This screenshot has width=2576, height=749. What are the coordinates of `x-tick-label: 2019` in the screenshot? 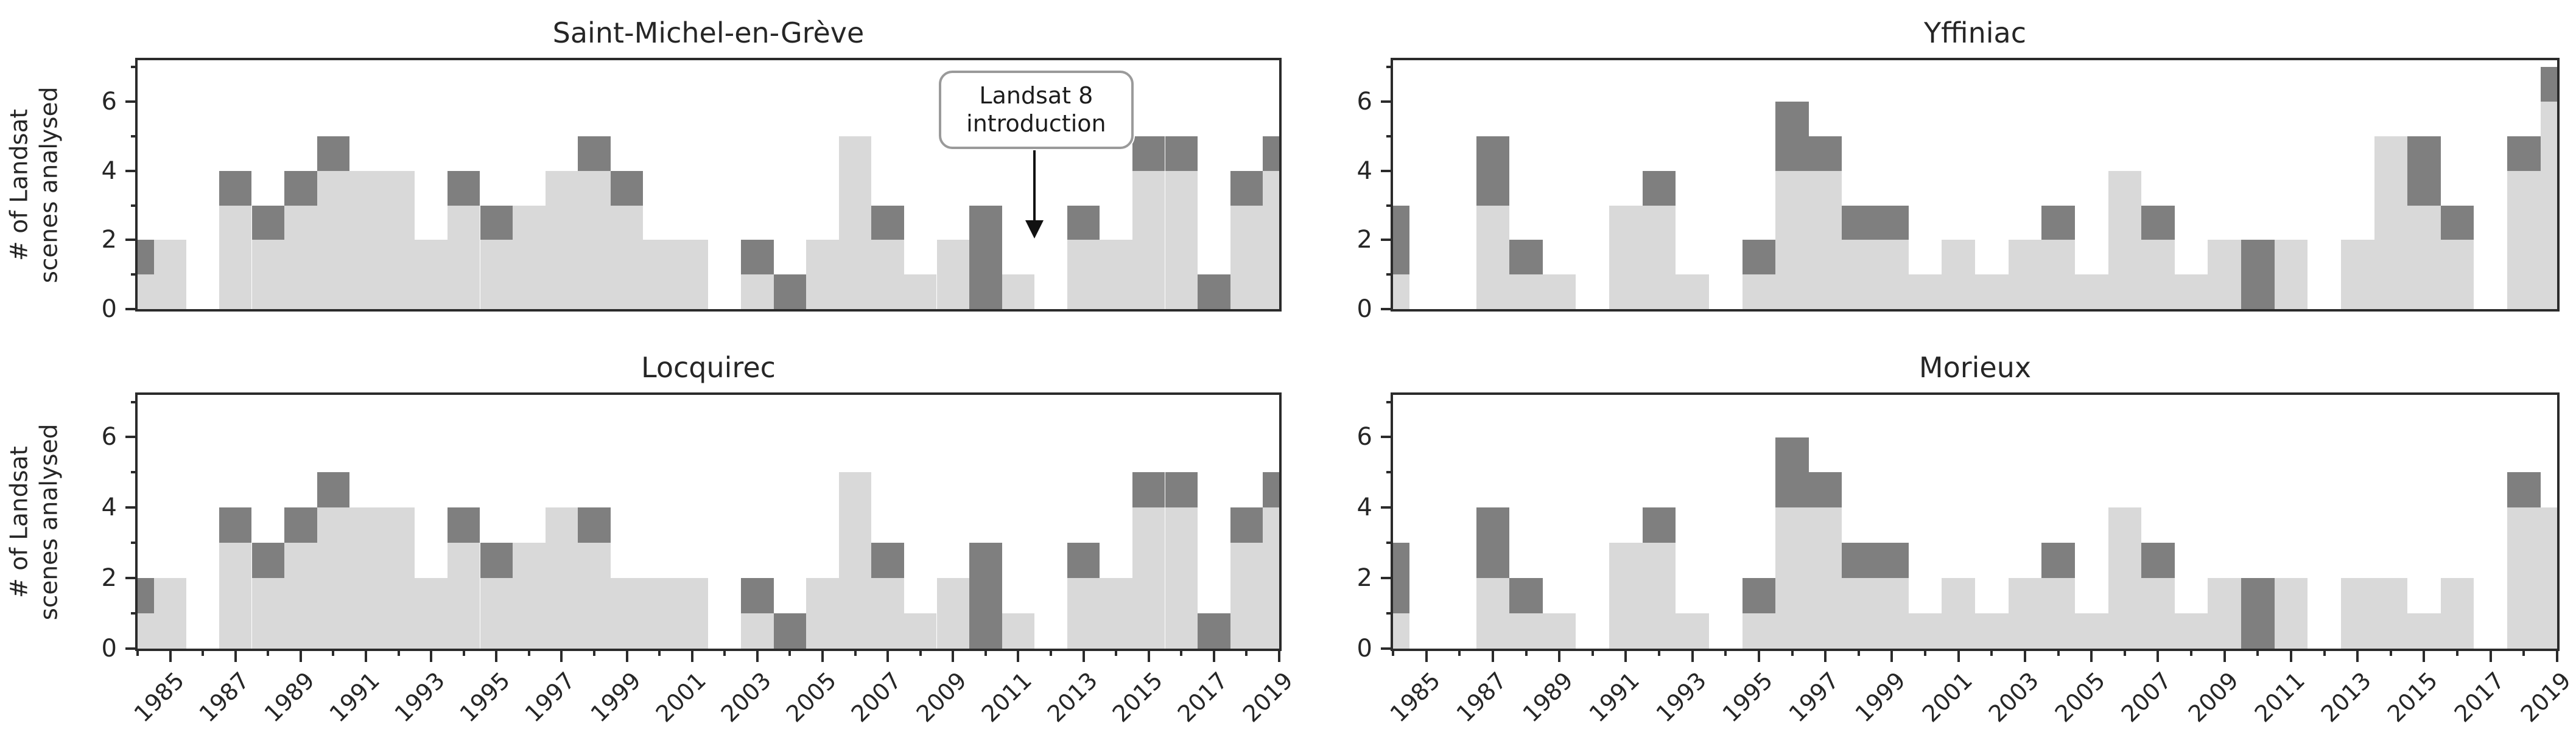 It's located at (2545, 697).